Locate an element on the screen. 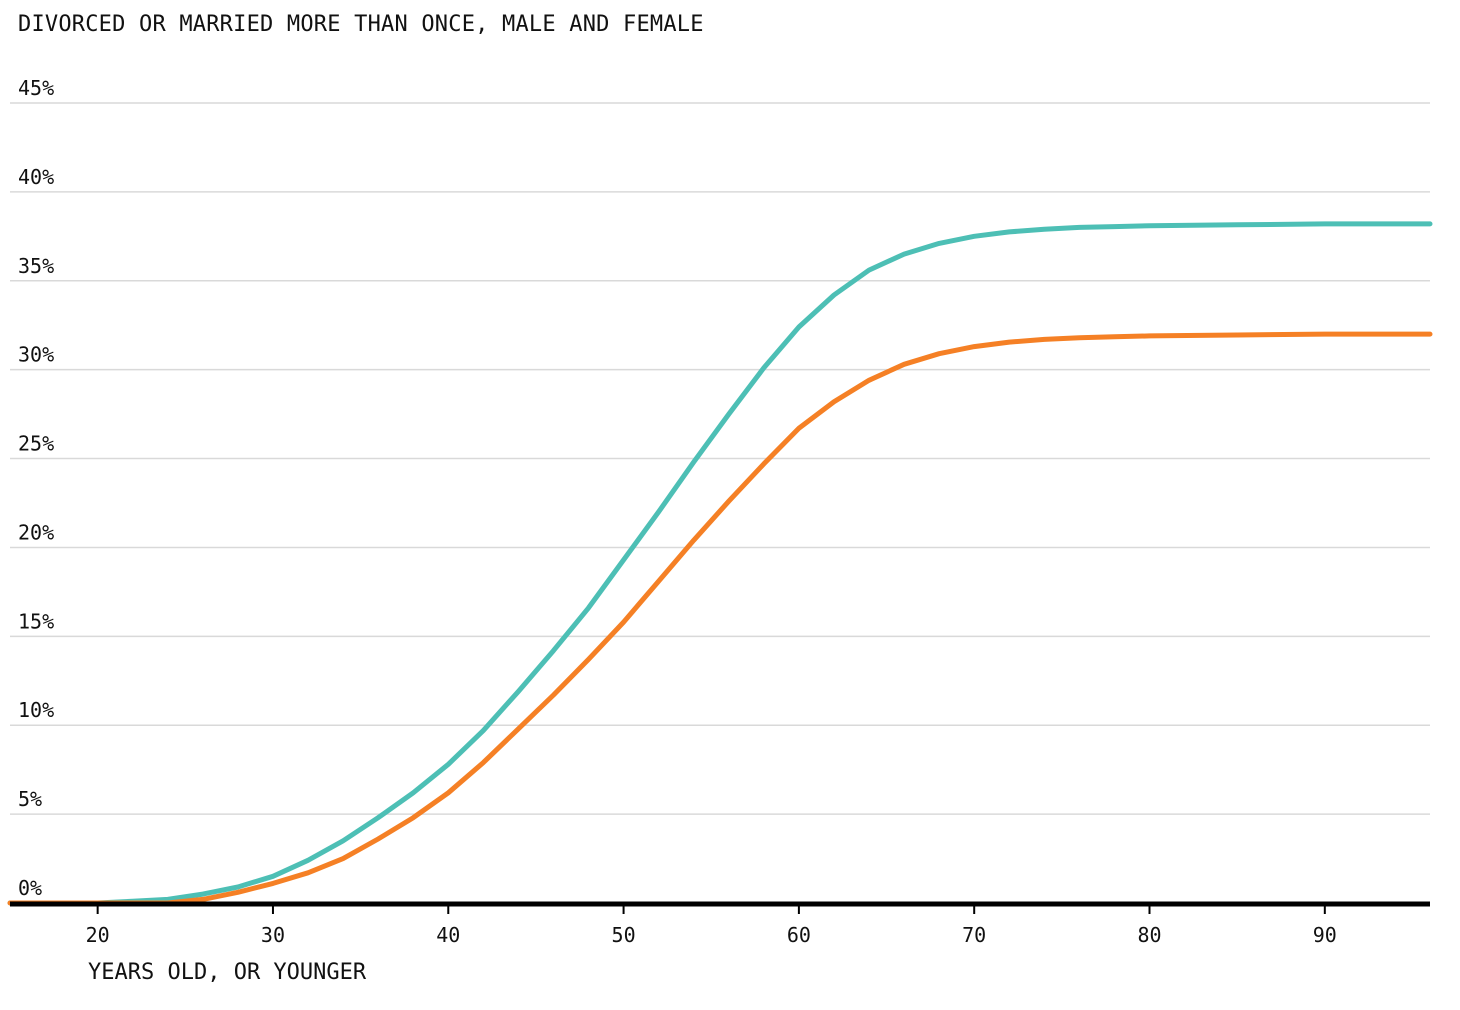  y-tick-label: 20% is located at coordinates (36, 532).